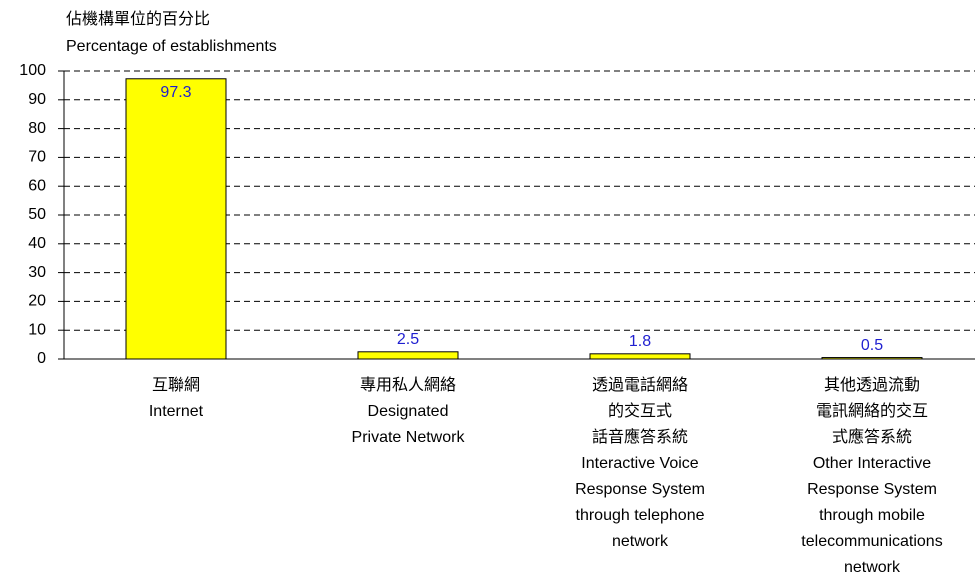  I want to click on y-tick-label: 60, so click(37, 185).